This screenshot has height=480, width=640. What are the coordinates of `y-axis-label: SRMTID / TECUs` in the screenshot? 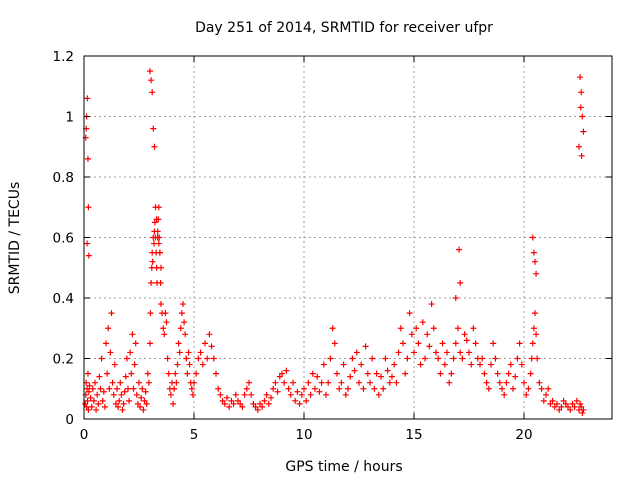 It's located at (15, 238).